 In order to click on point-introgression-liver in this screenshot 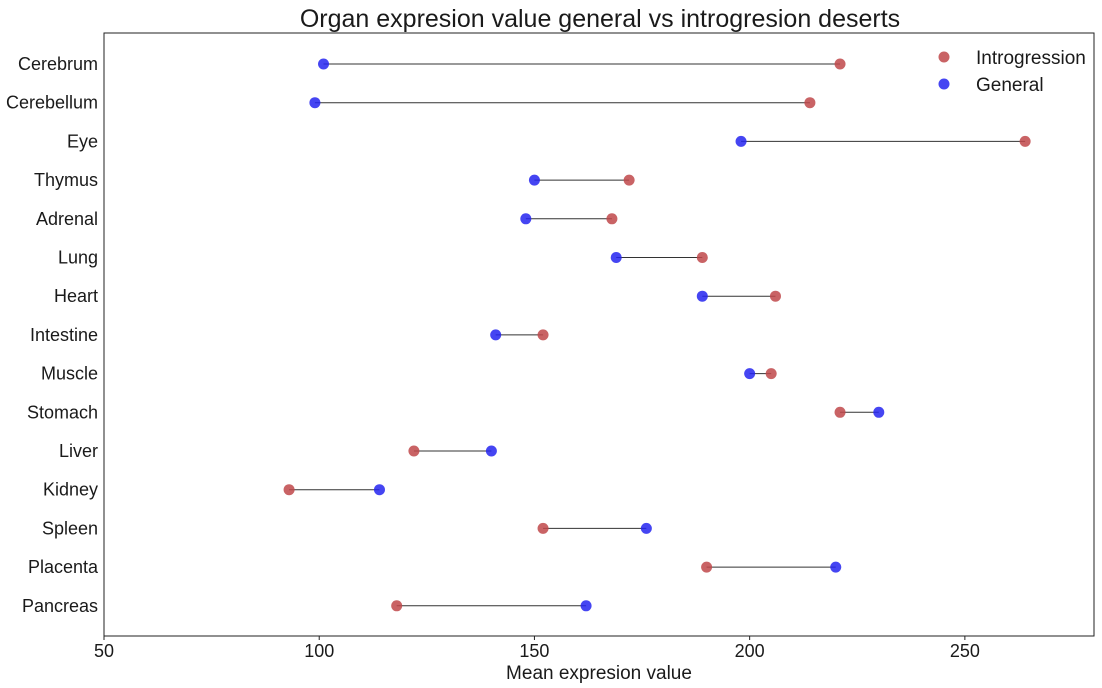, I will do `click(414, 451)`.